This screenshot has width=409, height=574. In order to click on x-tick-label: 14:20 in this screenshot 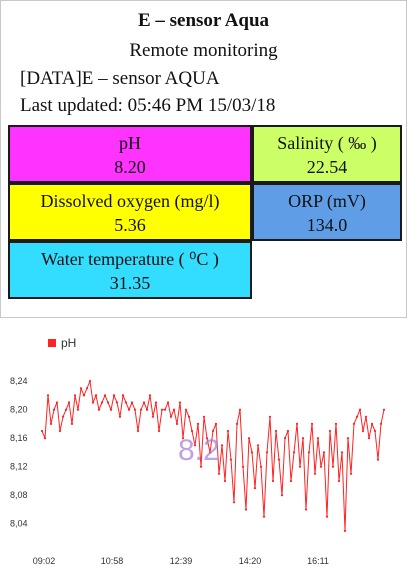, I will do `click(250, 561)`.